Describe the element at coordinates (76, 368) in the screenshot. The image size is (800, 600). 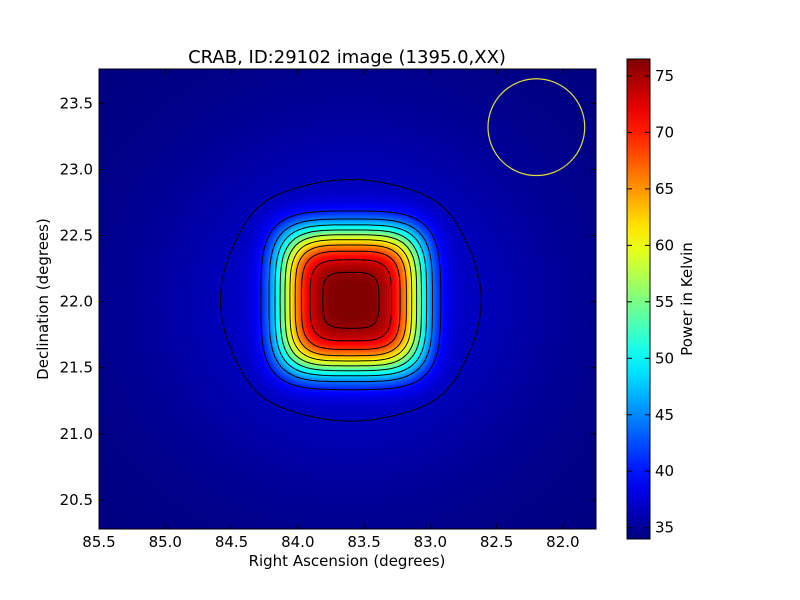
I see `y-tick-label: 21.5` at that location.